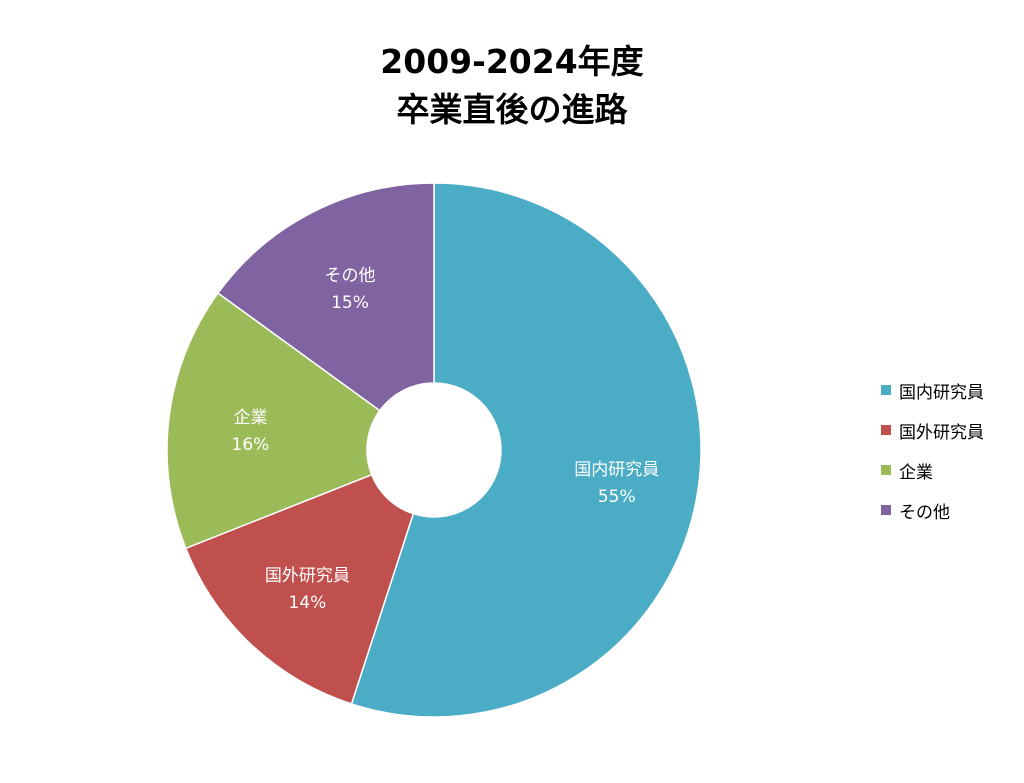  I want to click on slice-category-label: 国内研究員, so click(616, 470).